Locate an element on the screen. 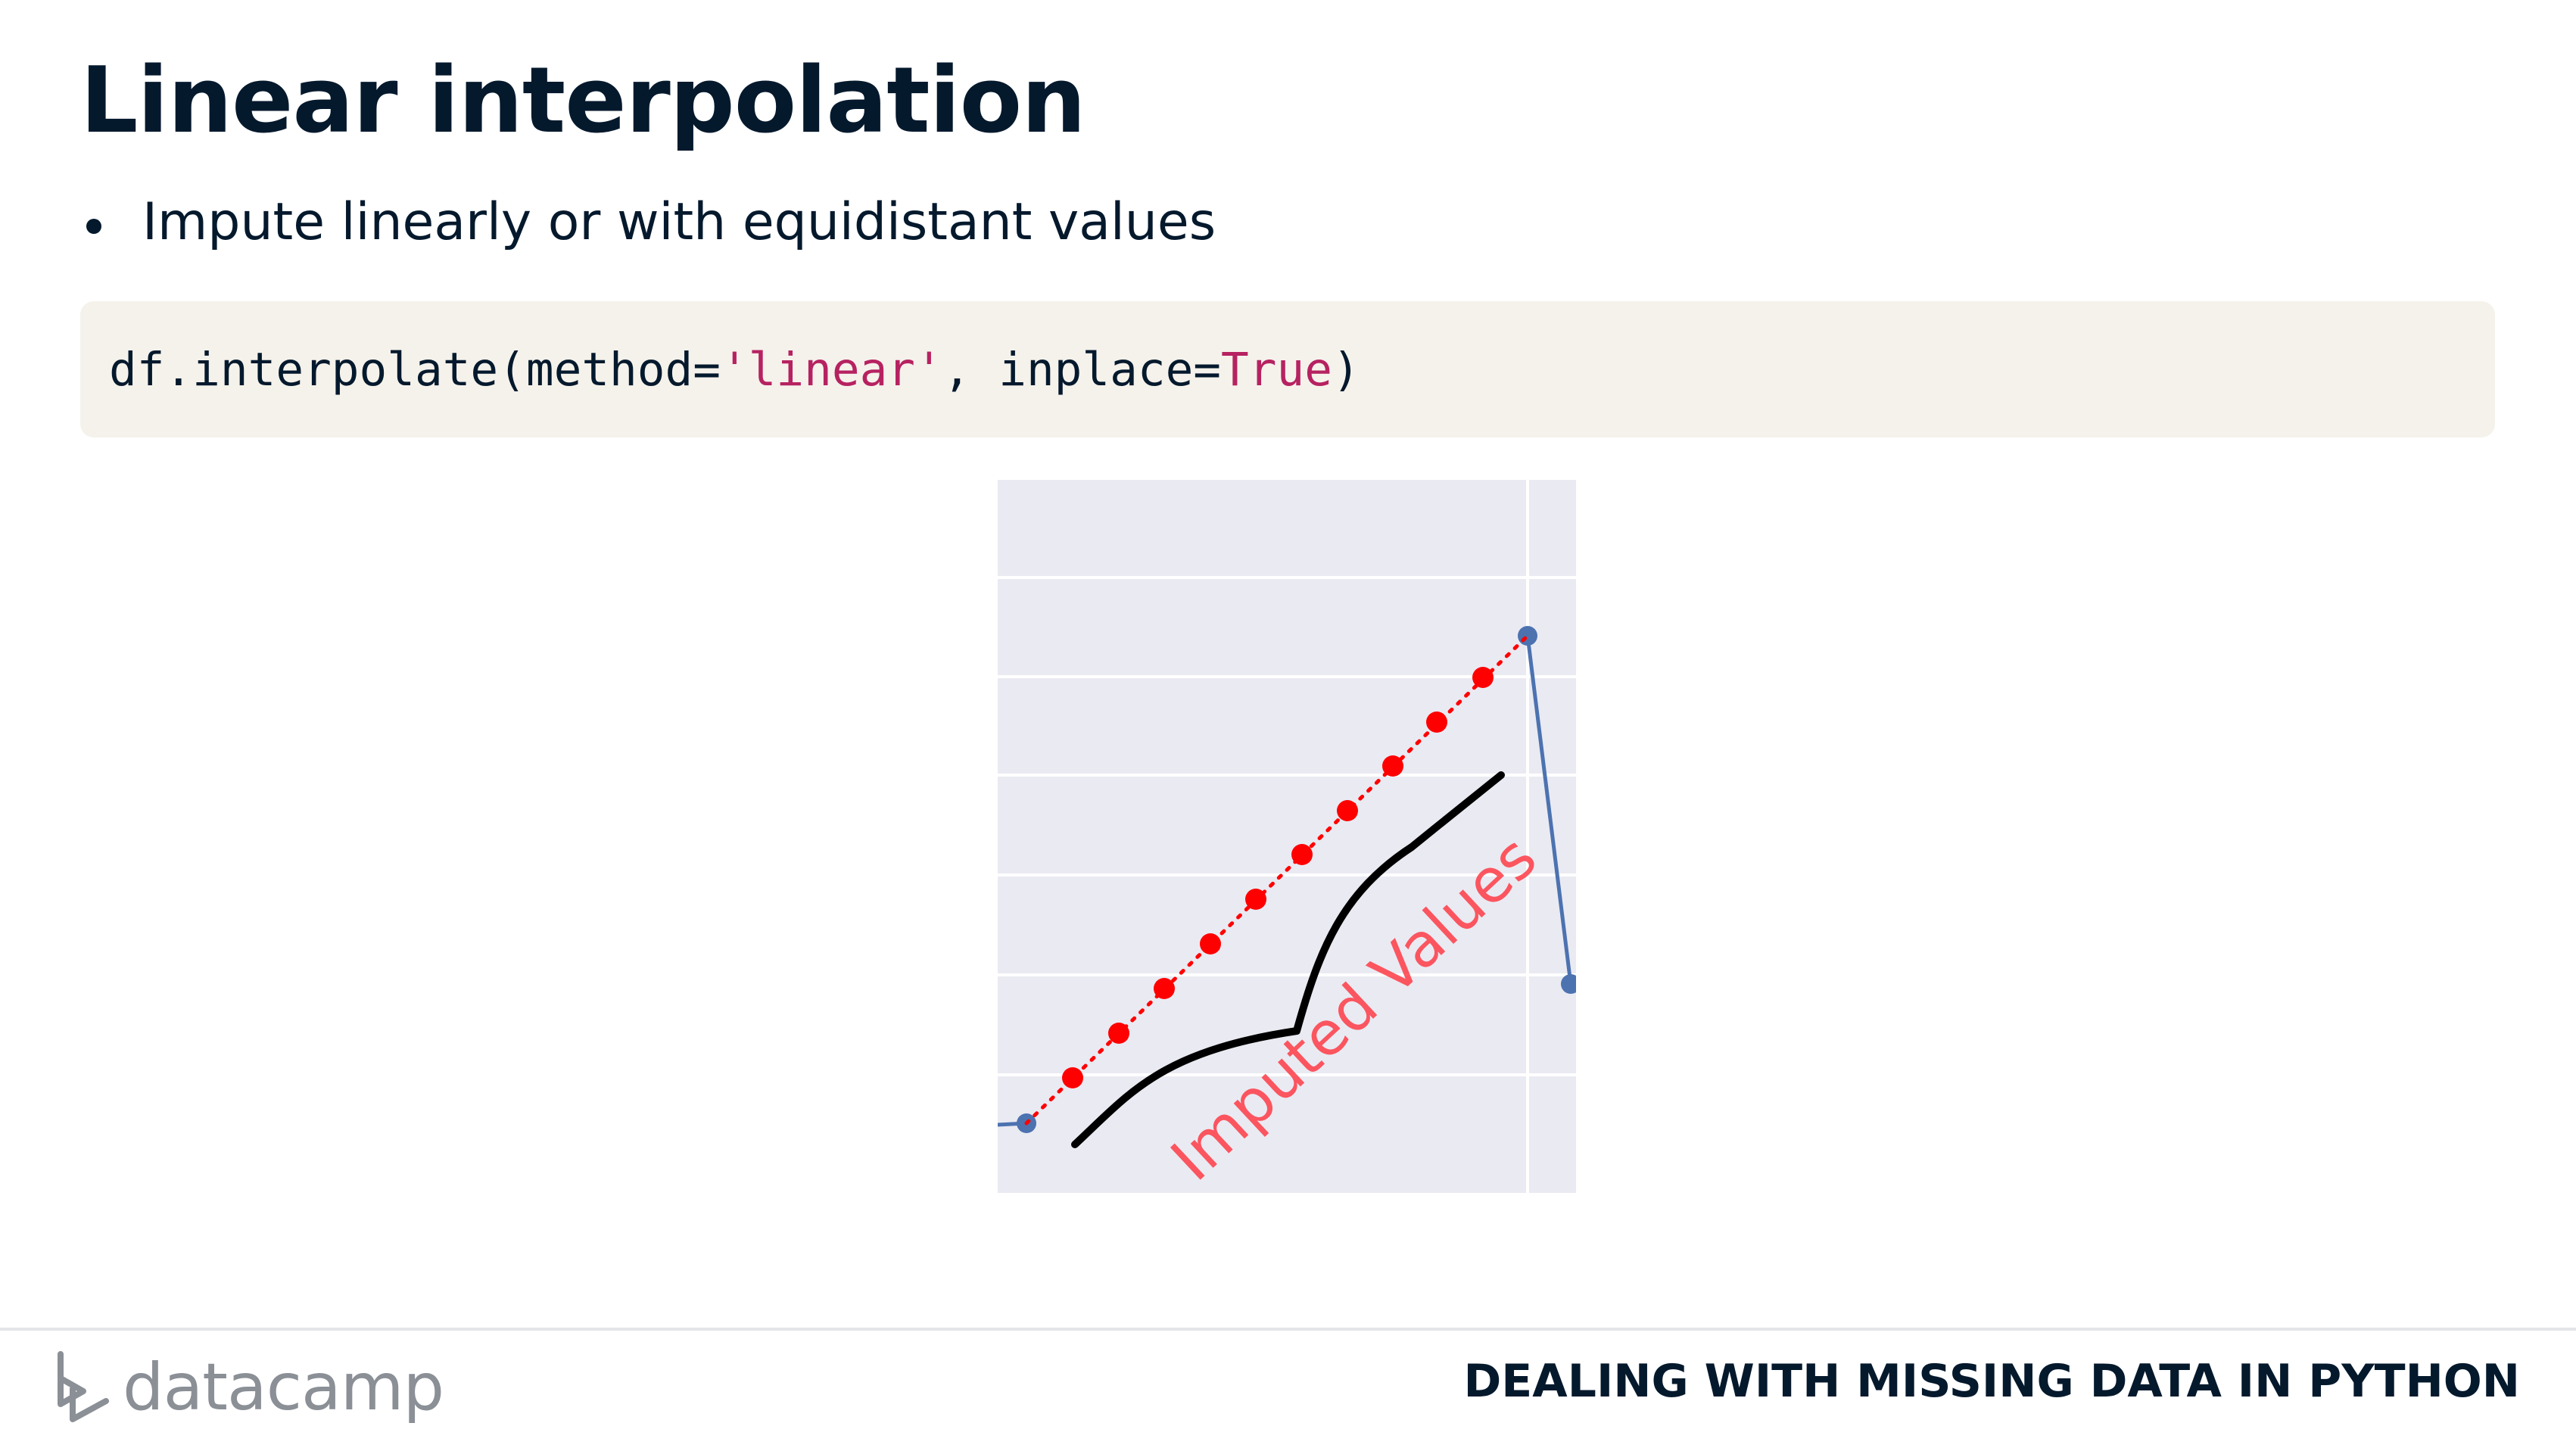 This screenshot has height=1451, width=2576. slide-title: Linear interpolation is located at coordinates (583, 101).